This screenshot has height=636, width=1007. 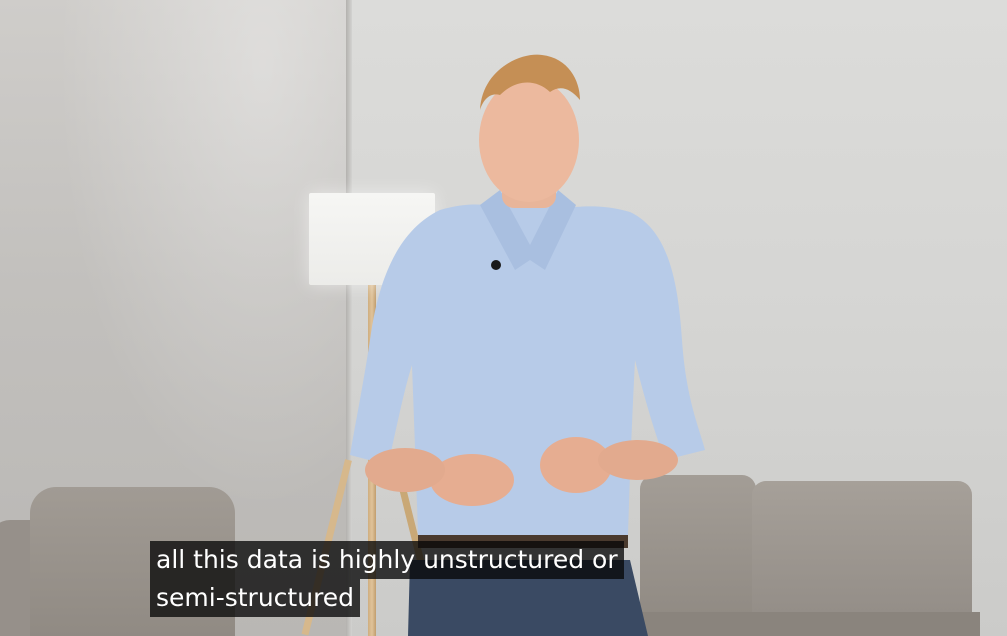 What do you see at coordinates (529, 140) in the screenshot?
I see `presenter-head` at bounding box center [529, 140].